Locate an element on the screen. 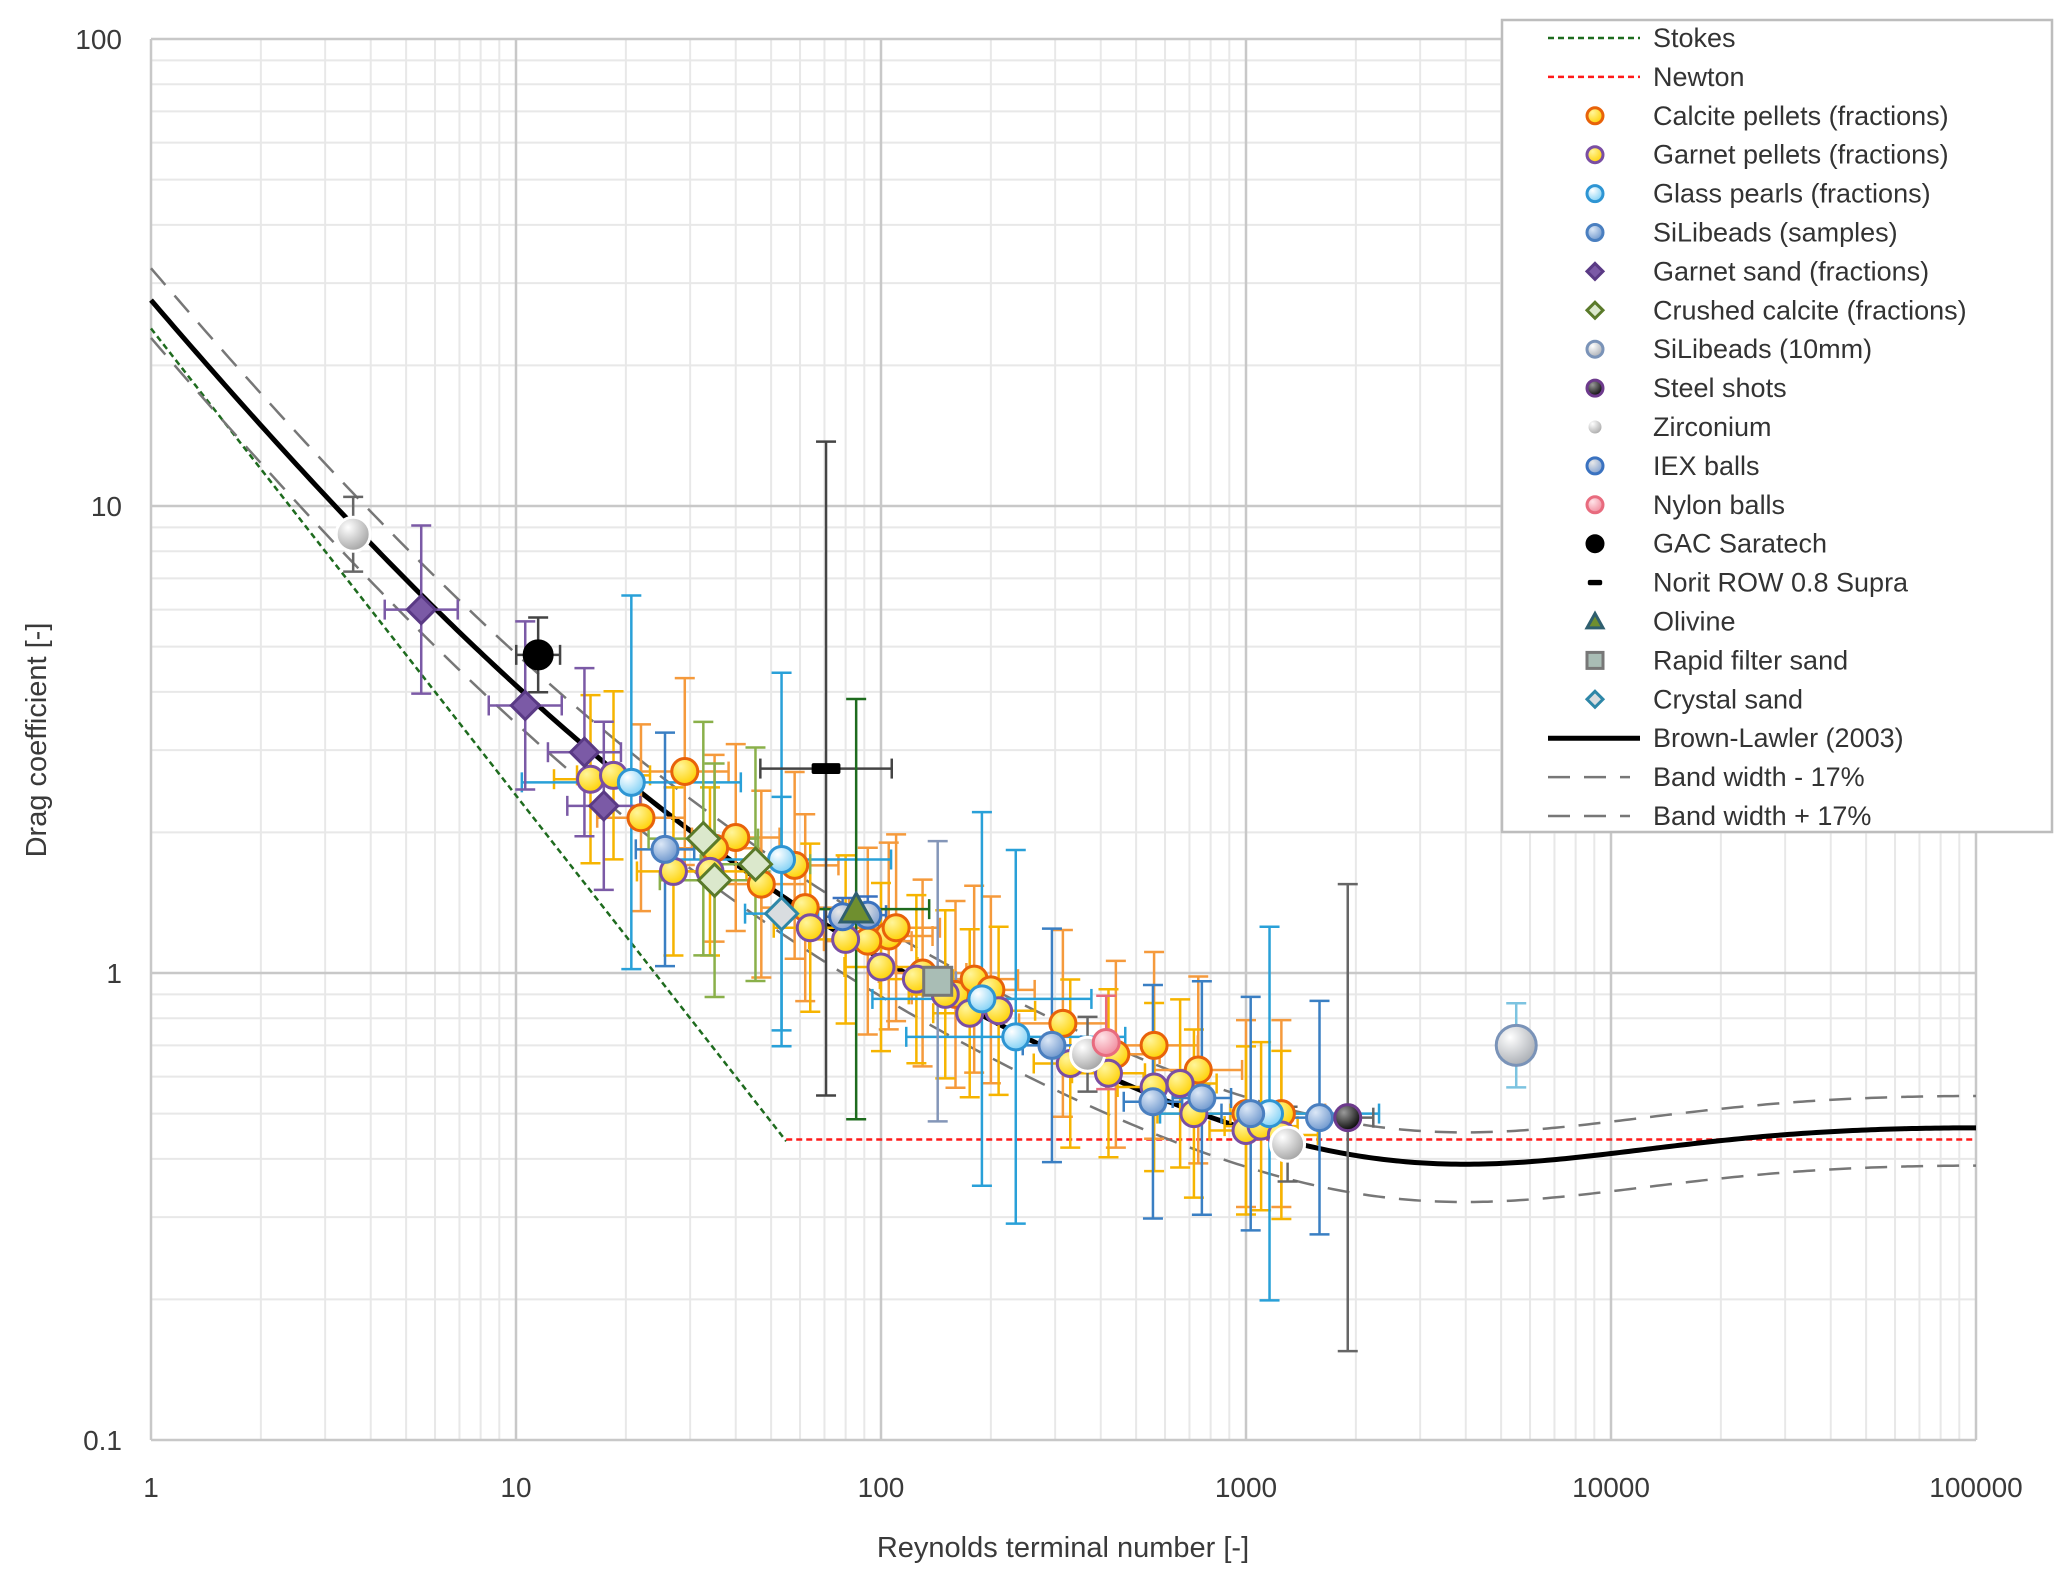 This screenshot has width=2067, height=1582. legend-item-crushed-calcite-fractions: Crushed calcite (fractions) is located at coordinates (1775, 310).